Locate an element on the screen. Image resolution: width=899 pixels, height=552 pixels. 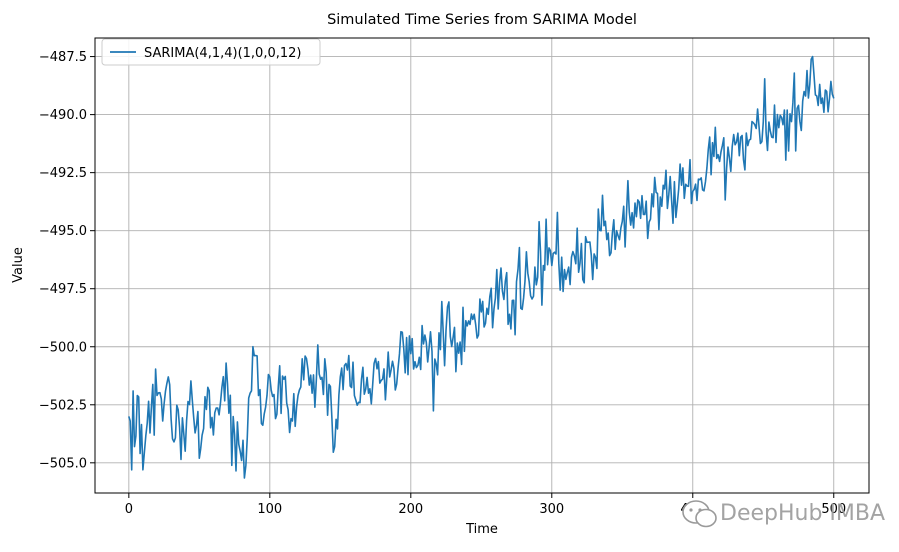
wechat-icon is located at coordinates (699, 514).